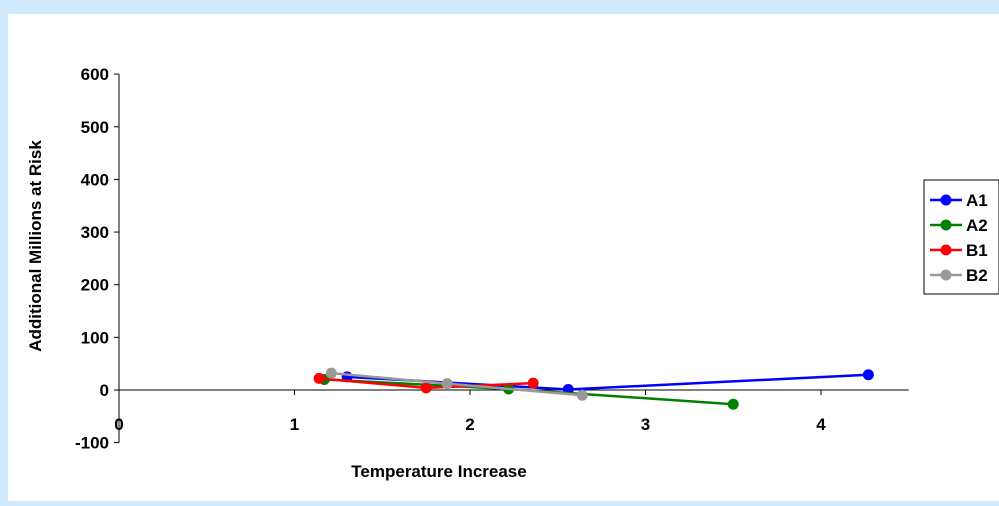 This screenshot has height=506, width=999. I want to click on y-tick-label: 400, so click(95, 179).